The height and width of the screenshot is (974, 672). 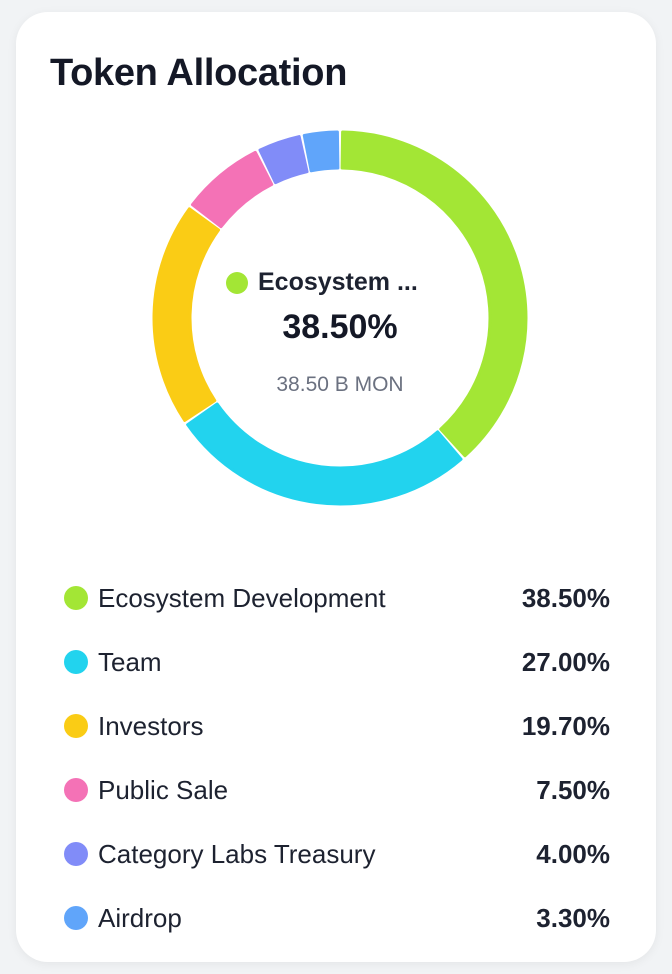 I want to click on legend-label: Public Sale, so click(x=163, y=789).